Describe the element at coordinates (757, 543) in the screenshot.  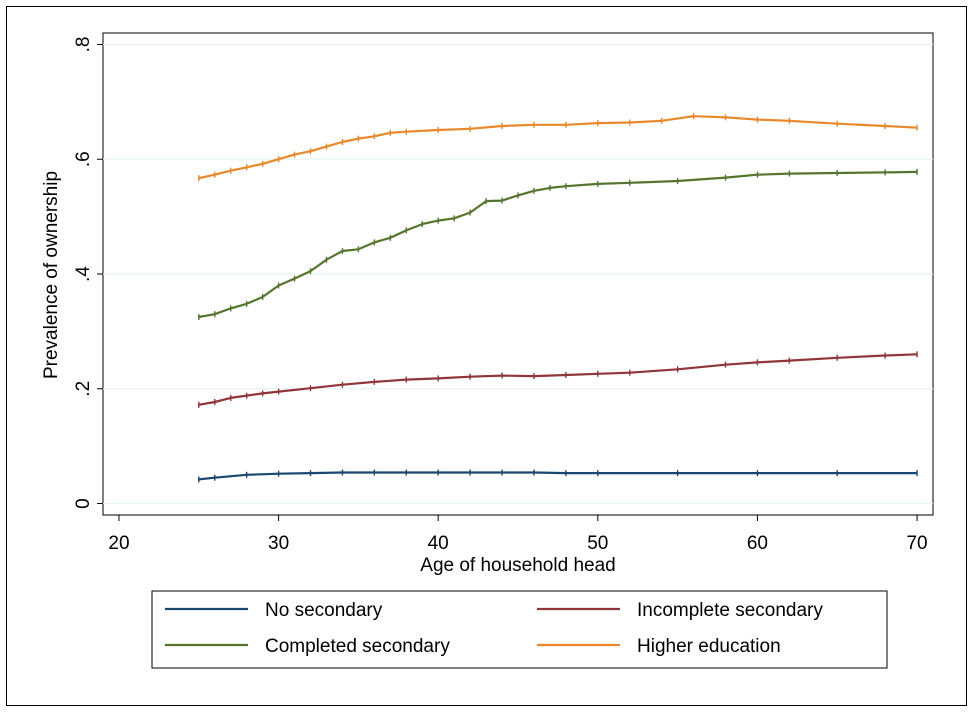
I see `x-tick-label: 60` at that location.